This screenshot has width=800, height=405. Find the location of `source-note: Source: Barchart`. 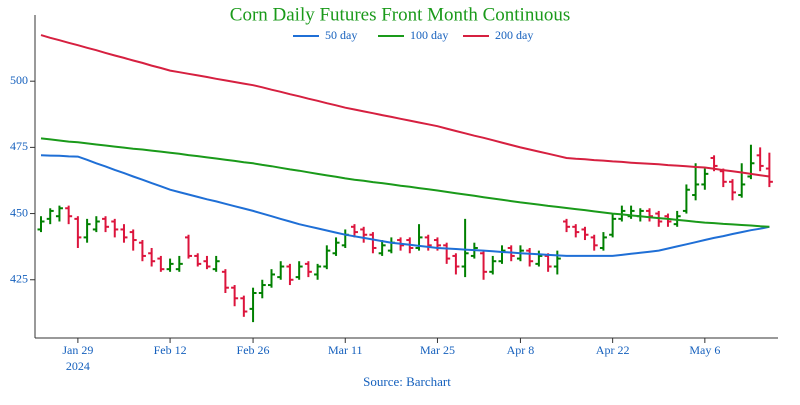

source-note: Source: Barchart is located at coordinates (407, 381).